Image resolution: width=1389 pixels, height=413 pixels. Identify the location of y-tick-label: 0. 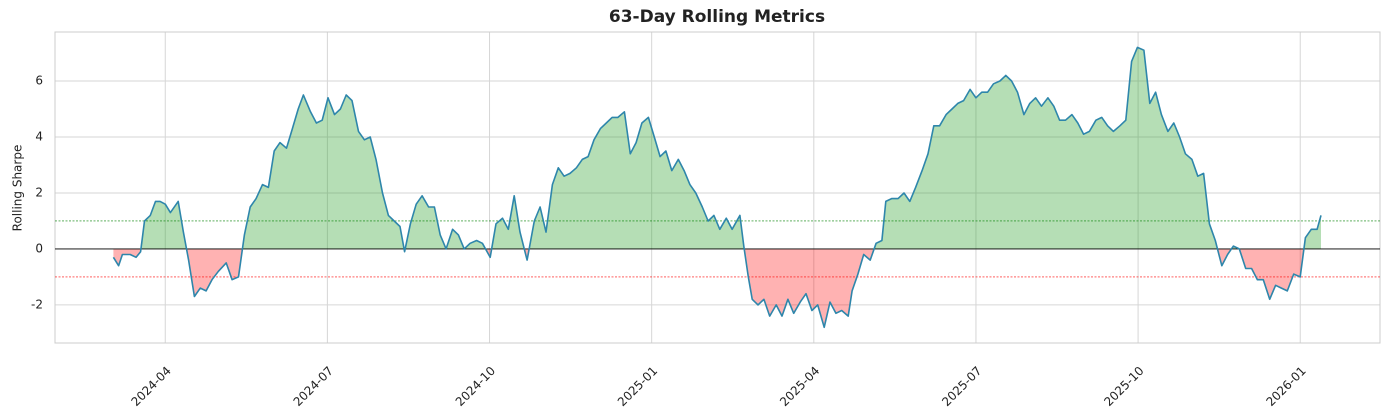
(39, 248).